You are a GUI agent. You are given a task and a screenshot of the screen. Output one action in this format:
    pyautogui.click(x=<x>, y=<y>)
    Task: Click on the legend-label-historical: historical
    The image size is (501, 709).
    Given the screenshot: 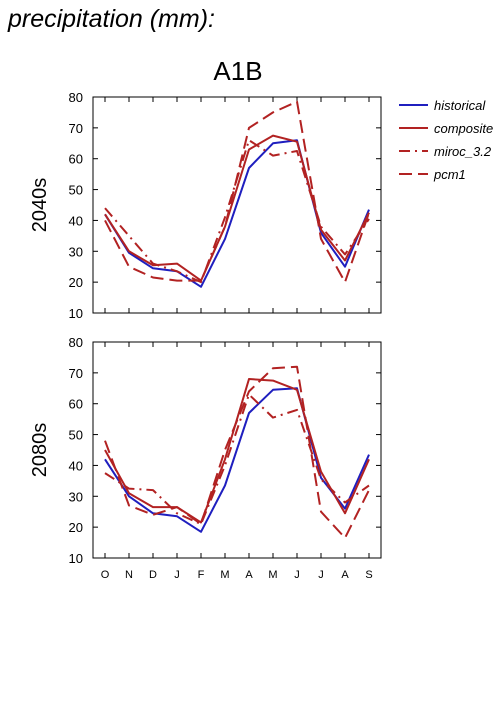 What is the action you would take?
    pyautogui.click(x=460, y=105)
    